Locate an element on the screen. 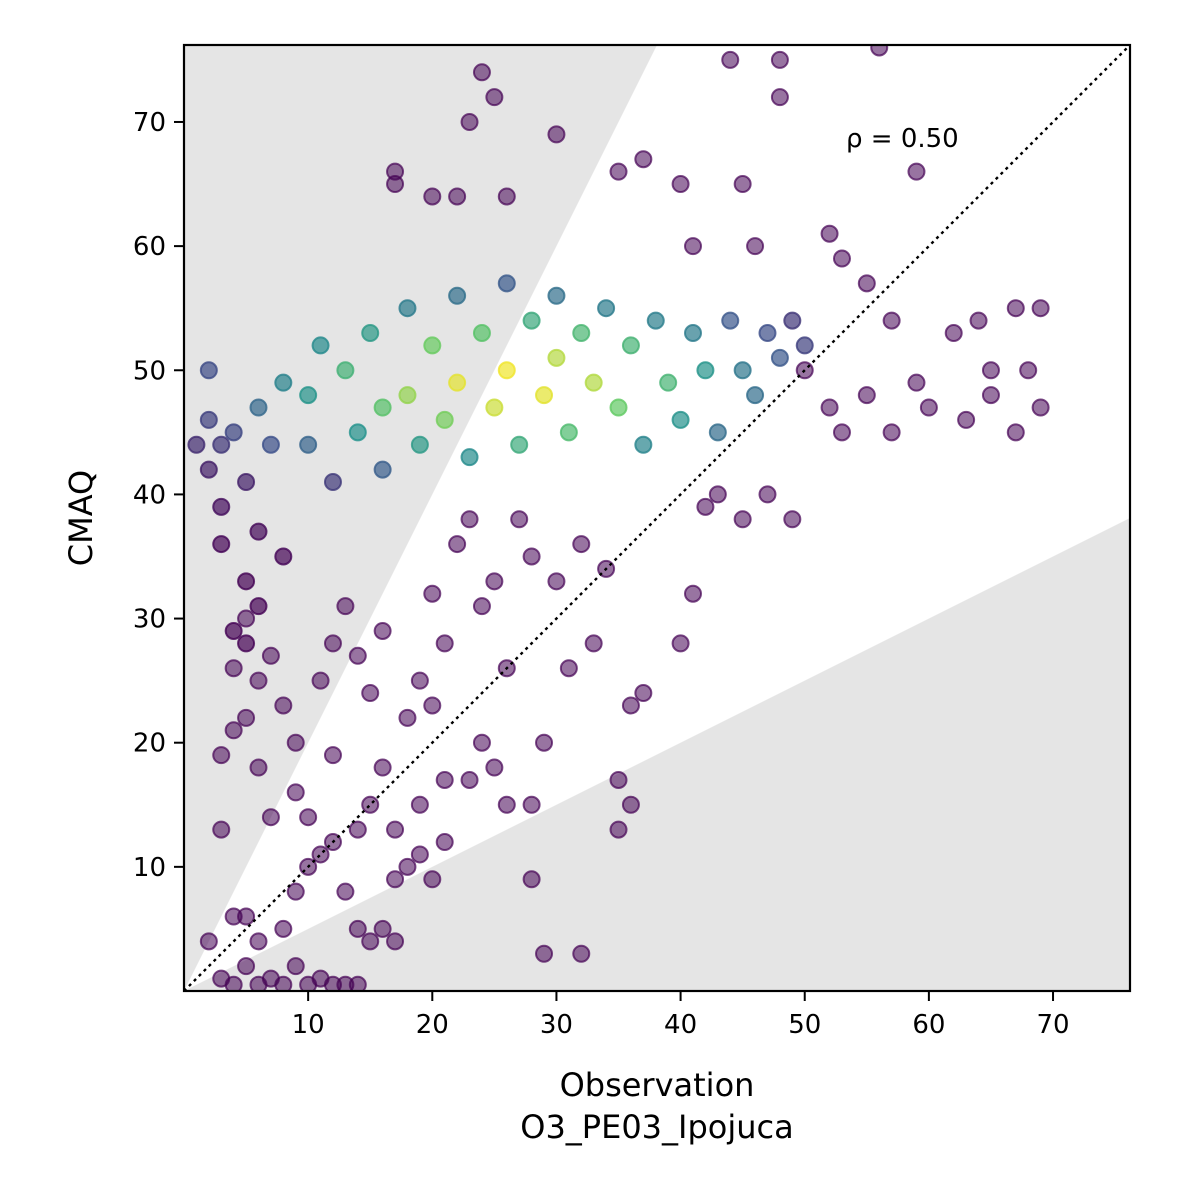 This screenshot has width=1200, height=1200. x-axis-label: Observation is located at coordinates (657, 1085).